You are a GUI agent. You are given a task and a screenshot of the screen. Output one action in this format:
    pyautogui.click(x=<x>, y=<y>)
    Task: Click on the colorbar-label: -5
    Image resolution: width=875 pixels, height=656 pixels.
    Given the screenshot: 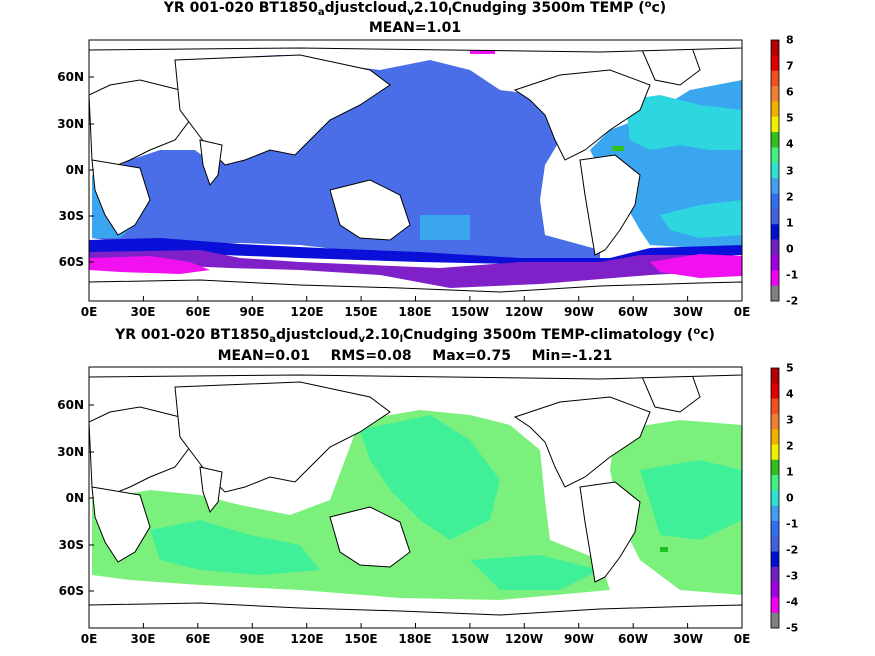 What is the action you would take?
    pyautogui.click(x=792, y=628)
    